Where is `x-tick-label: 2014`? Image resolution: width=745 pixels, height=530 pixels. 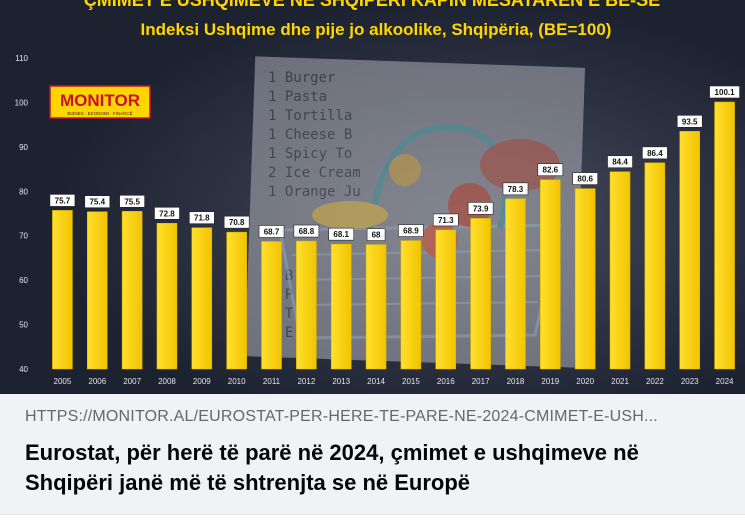 x-tick-label: 2014 is located at coordinates (376, 381).